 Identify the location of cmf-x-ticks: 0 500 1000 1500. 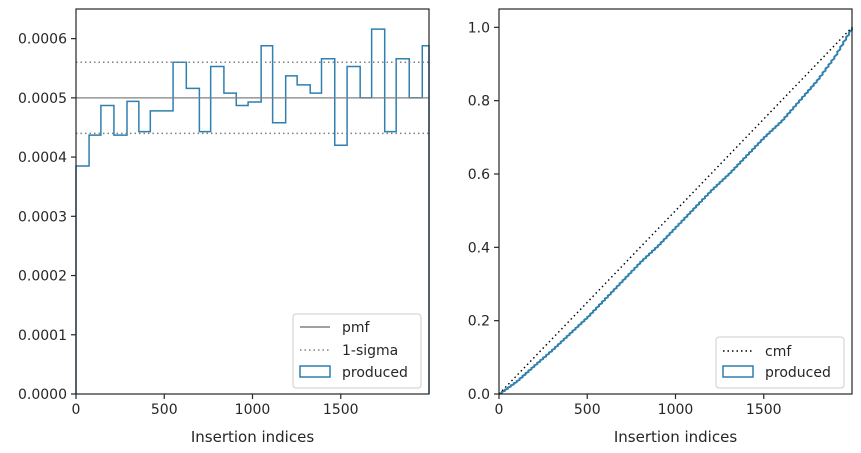
(638, 406).